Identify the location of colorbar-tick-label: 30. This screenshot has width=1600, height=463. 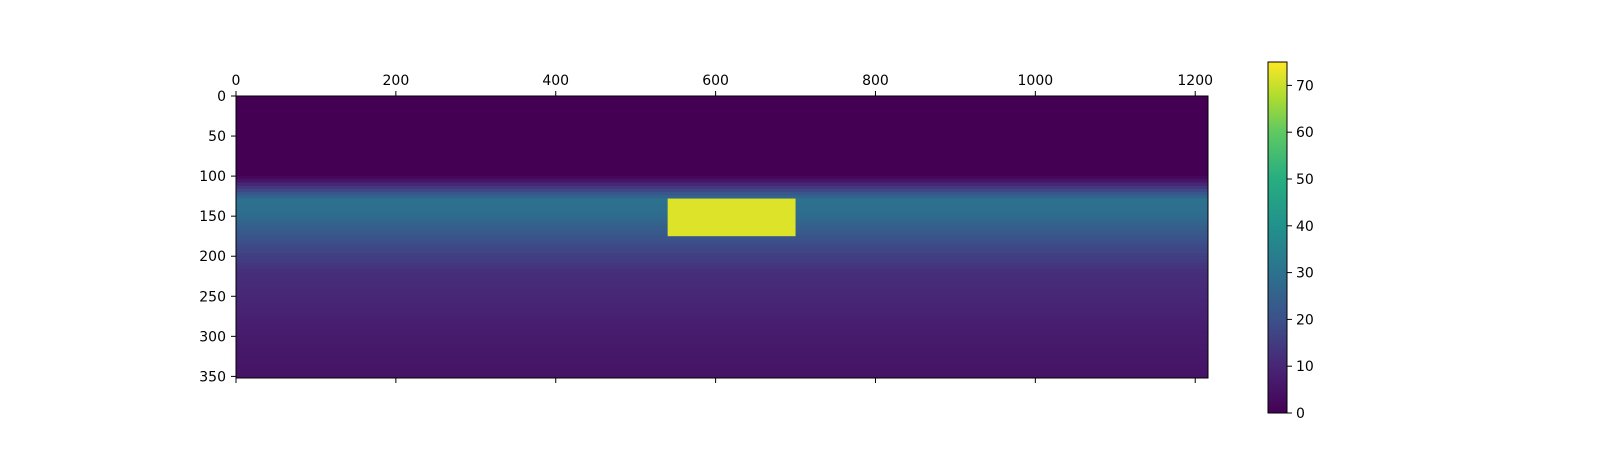
(1305, 274).